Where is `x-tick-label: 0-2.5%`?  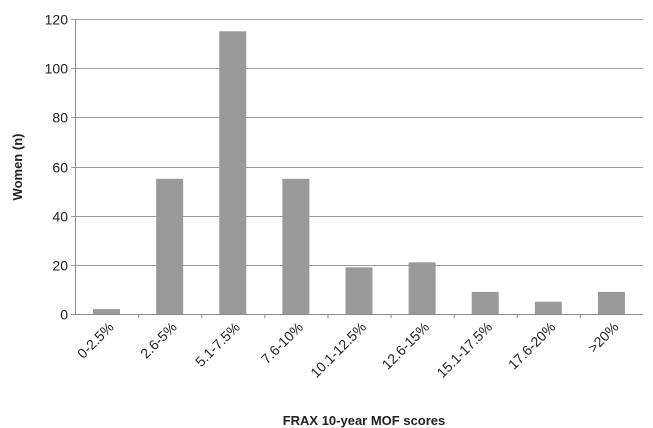 x-tick-label: 0-2.5% is located at coordinates (95, 340).